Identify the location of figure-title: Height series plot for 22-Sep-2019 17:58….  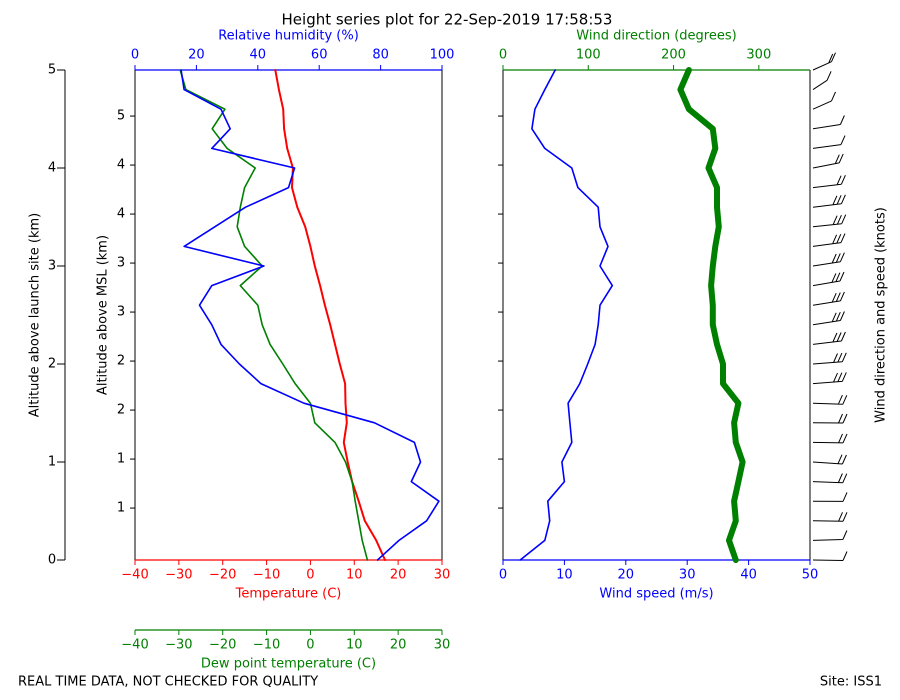
(447, 20).